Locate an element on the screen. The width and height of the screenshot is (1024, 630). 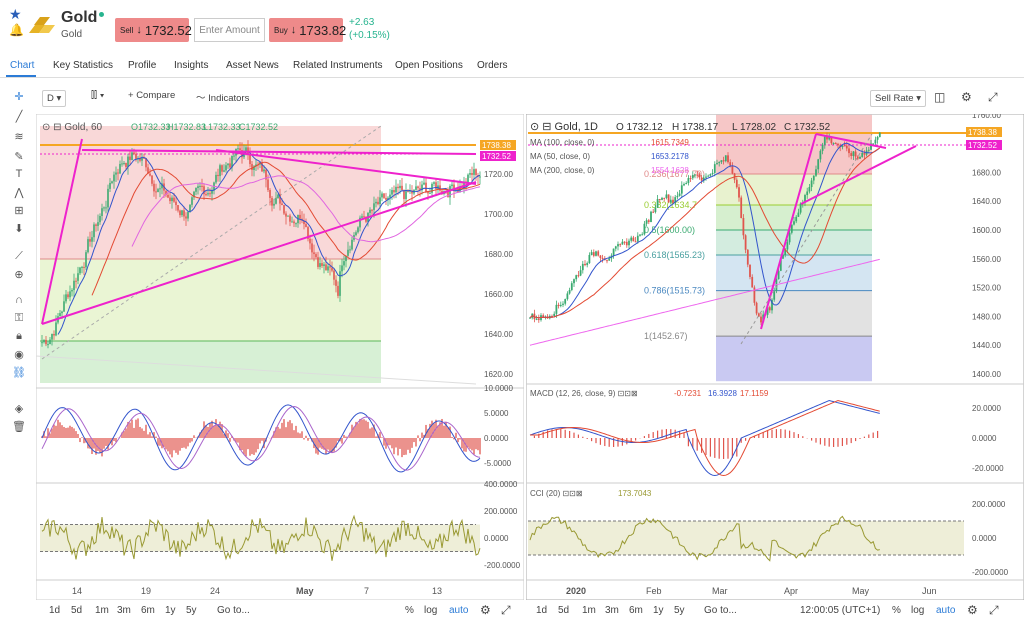
star-icon: ★ is located at coordinates (15, 14).